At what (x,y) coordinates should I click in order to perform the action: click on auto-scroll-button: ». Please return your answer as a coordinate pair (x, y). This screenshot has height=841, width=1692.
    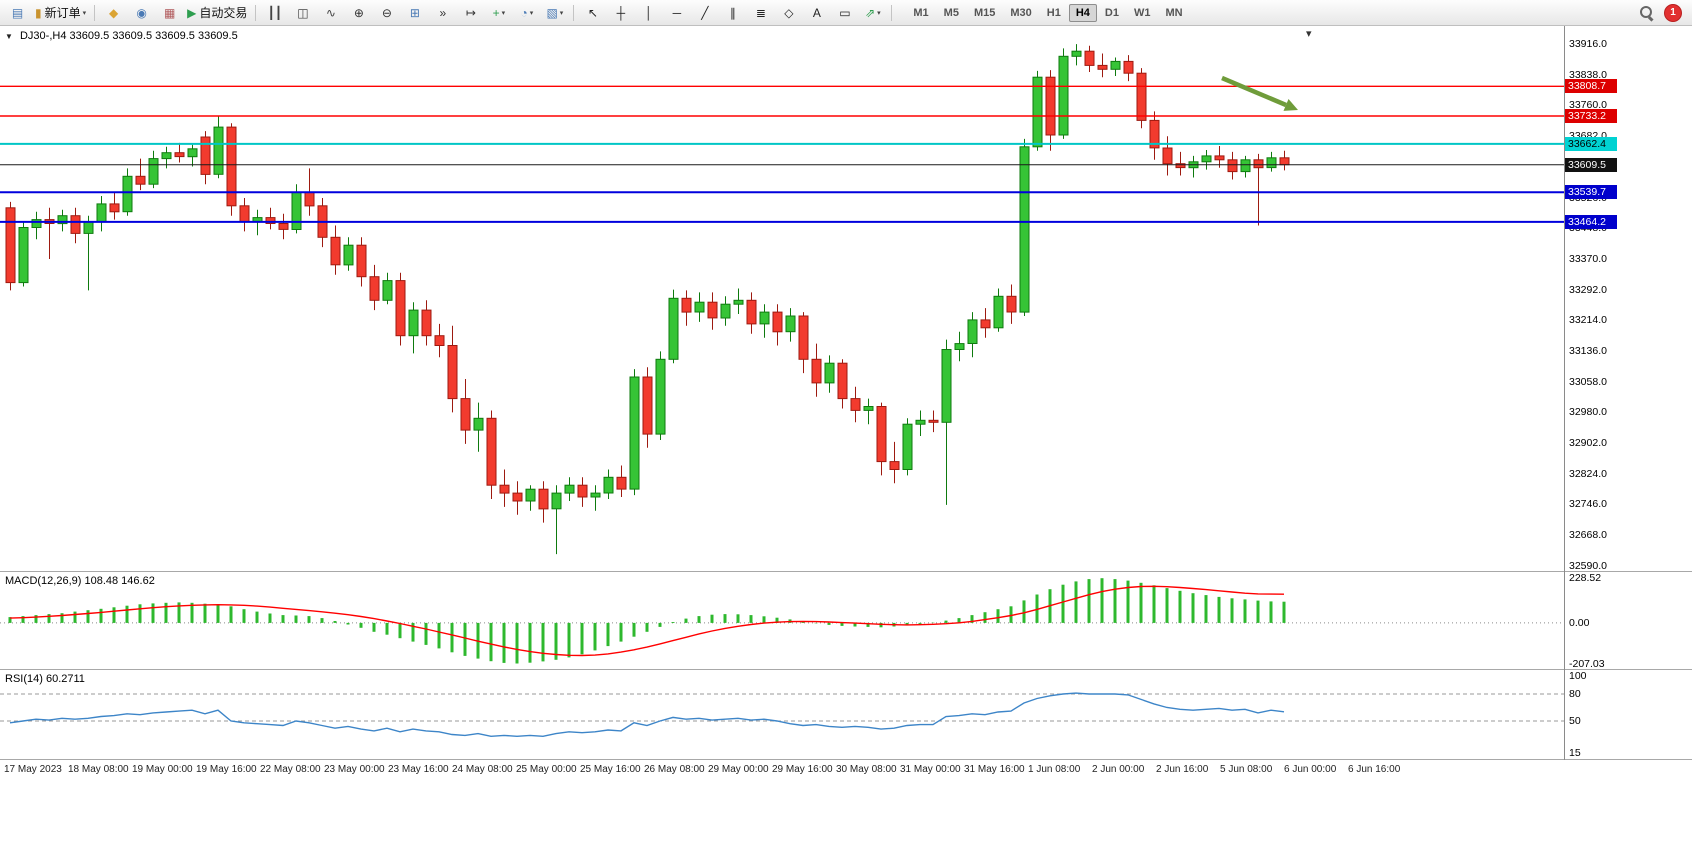
    Looking at the image, I should click on (442, 12).